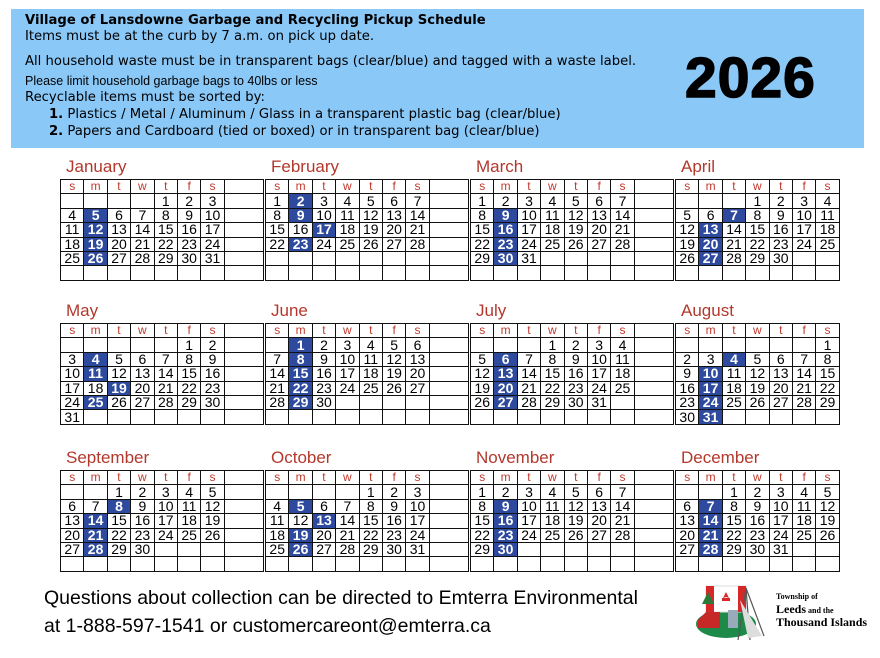 The height and width of the screenshot is (658, 880). I want to click on pickup-day: 4, so click(95, 359).